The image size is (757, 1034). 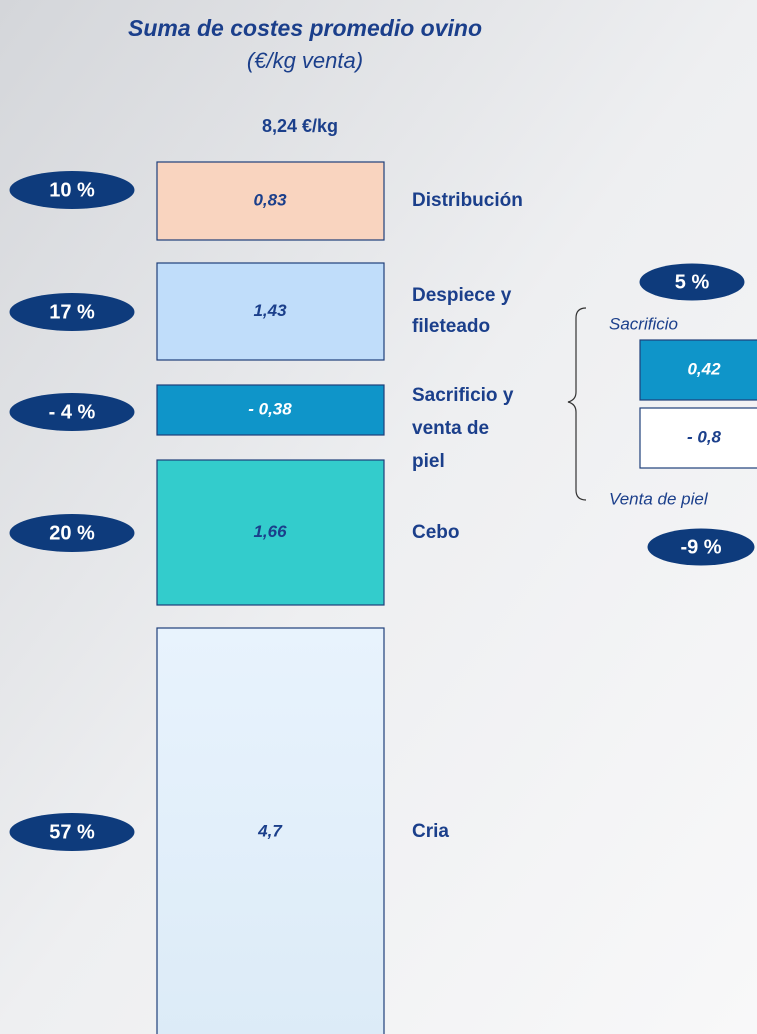 What do you see at coordinates (577, 404) in the screenshot?
I see `brace` at bounding box center [577, 404].